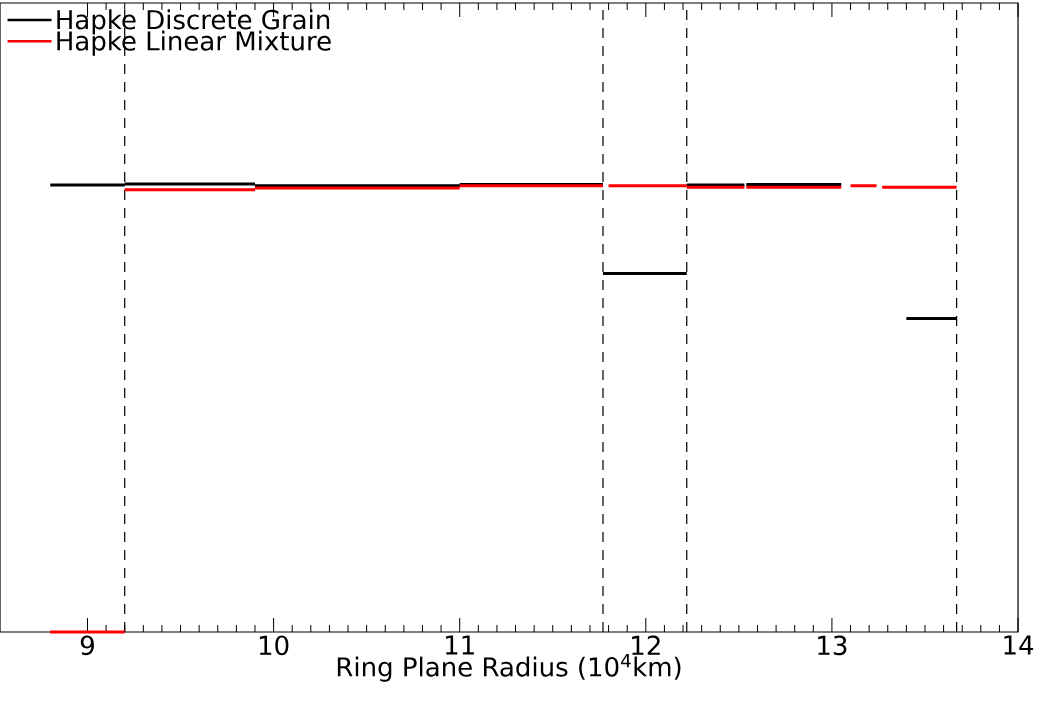 The image size is (1047, 713). I want to click on x-axis-title: Ring Plane Radius (10$^{4}$km), so click(509, 668).